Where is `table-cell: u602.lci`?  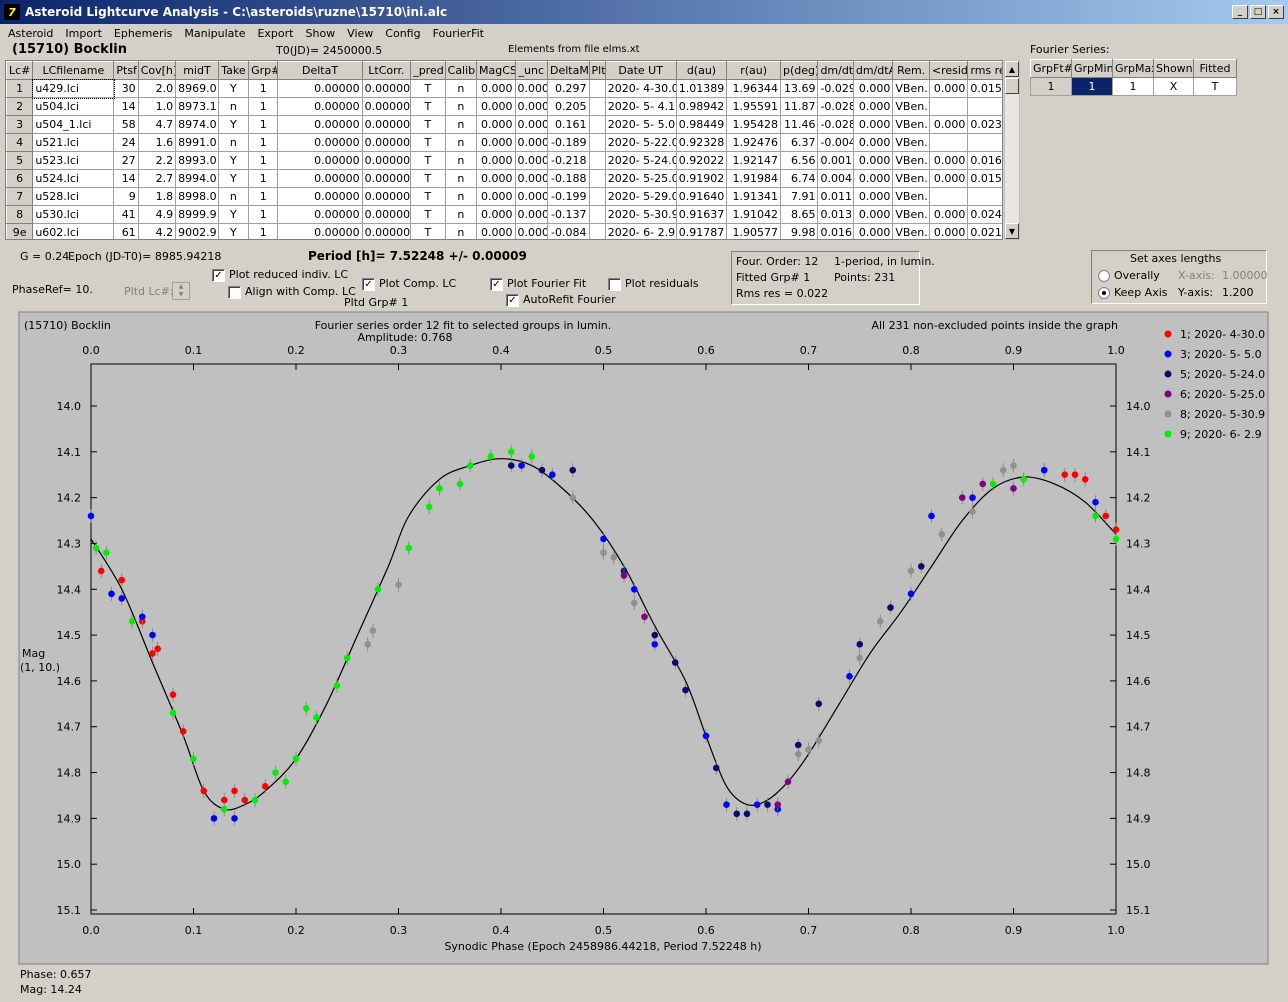 table-cell: u602.lci is located at coordinates (73, 231).